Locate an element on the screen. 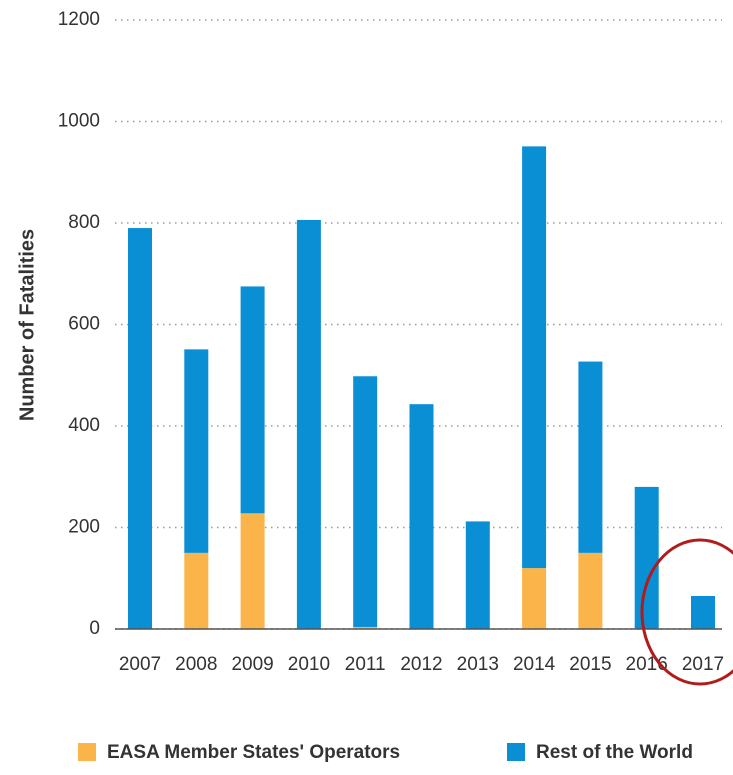  legend-label: EASA Member States' Operators is located at coordinates (253, 752).